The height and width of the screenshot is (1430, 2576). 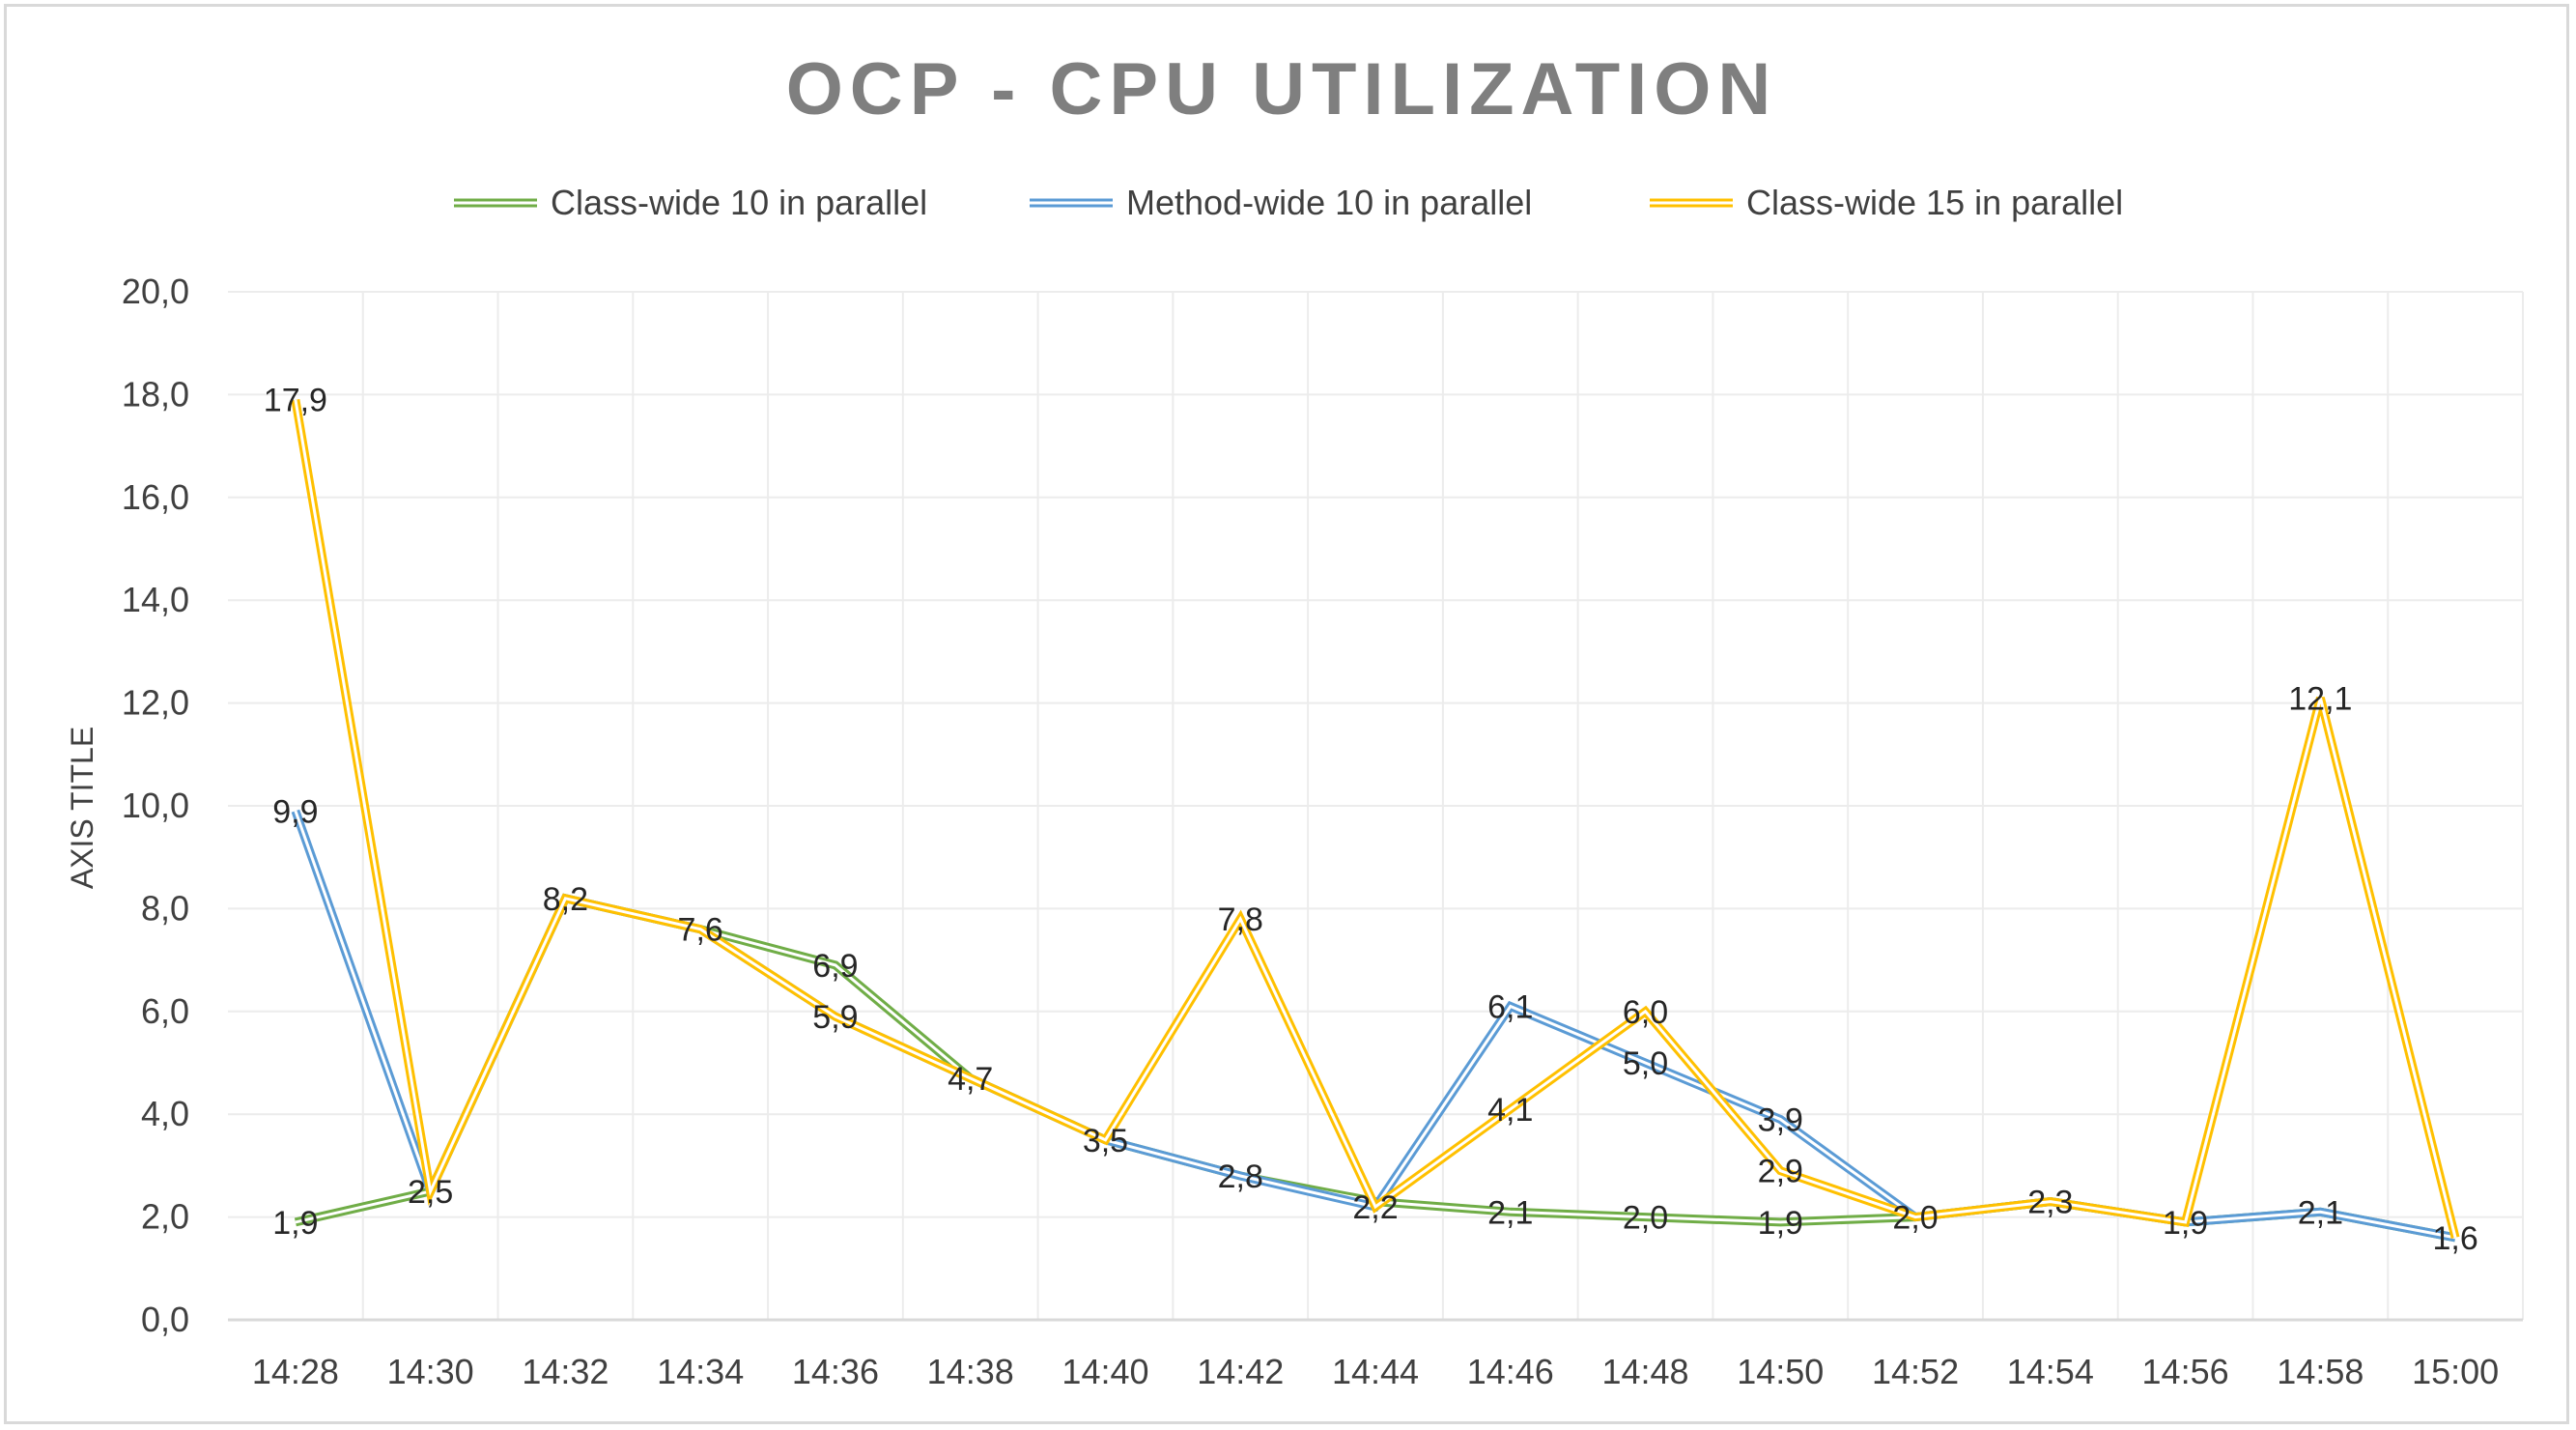 What do you see at coordinates (1645, 1063) in the screenshot?
I see `data-label: 5,0` at bounding box center [1645, 1063].